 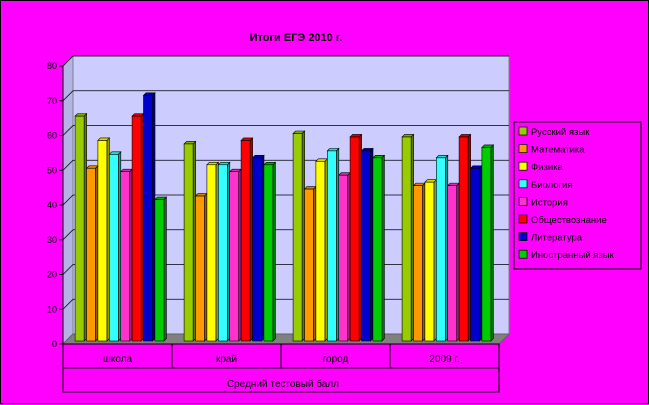 I want to click on legend-label: Литература, so click(x=557, y=238).